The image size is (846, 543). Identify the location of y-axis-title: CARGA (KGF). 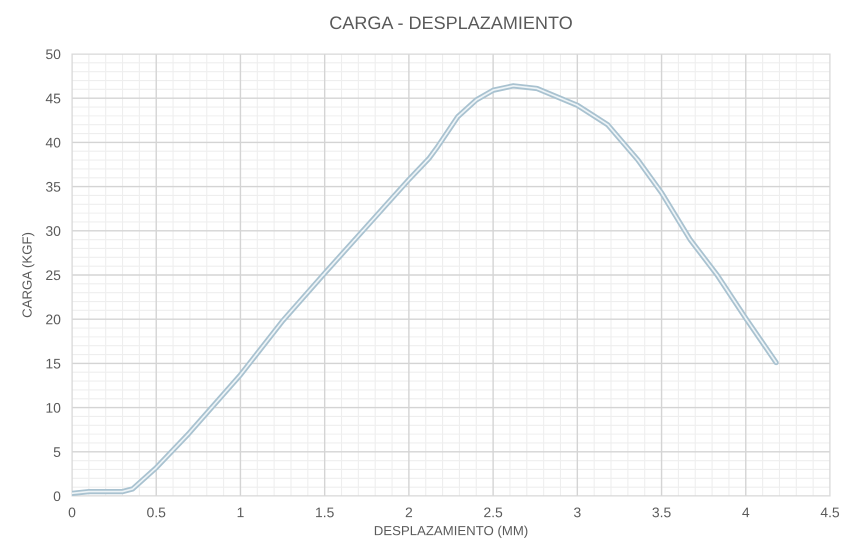
(28, 275).